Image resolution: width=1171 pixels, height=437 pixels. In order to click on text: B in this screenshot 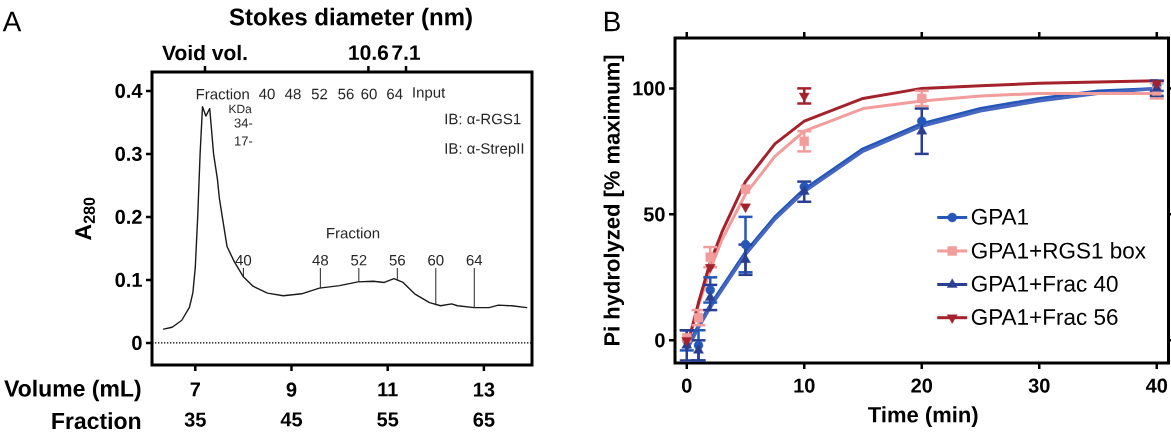, I will do `click(612, 21)`.